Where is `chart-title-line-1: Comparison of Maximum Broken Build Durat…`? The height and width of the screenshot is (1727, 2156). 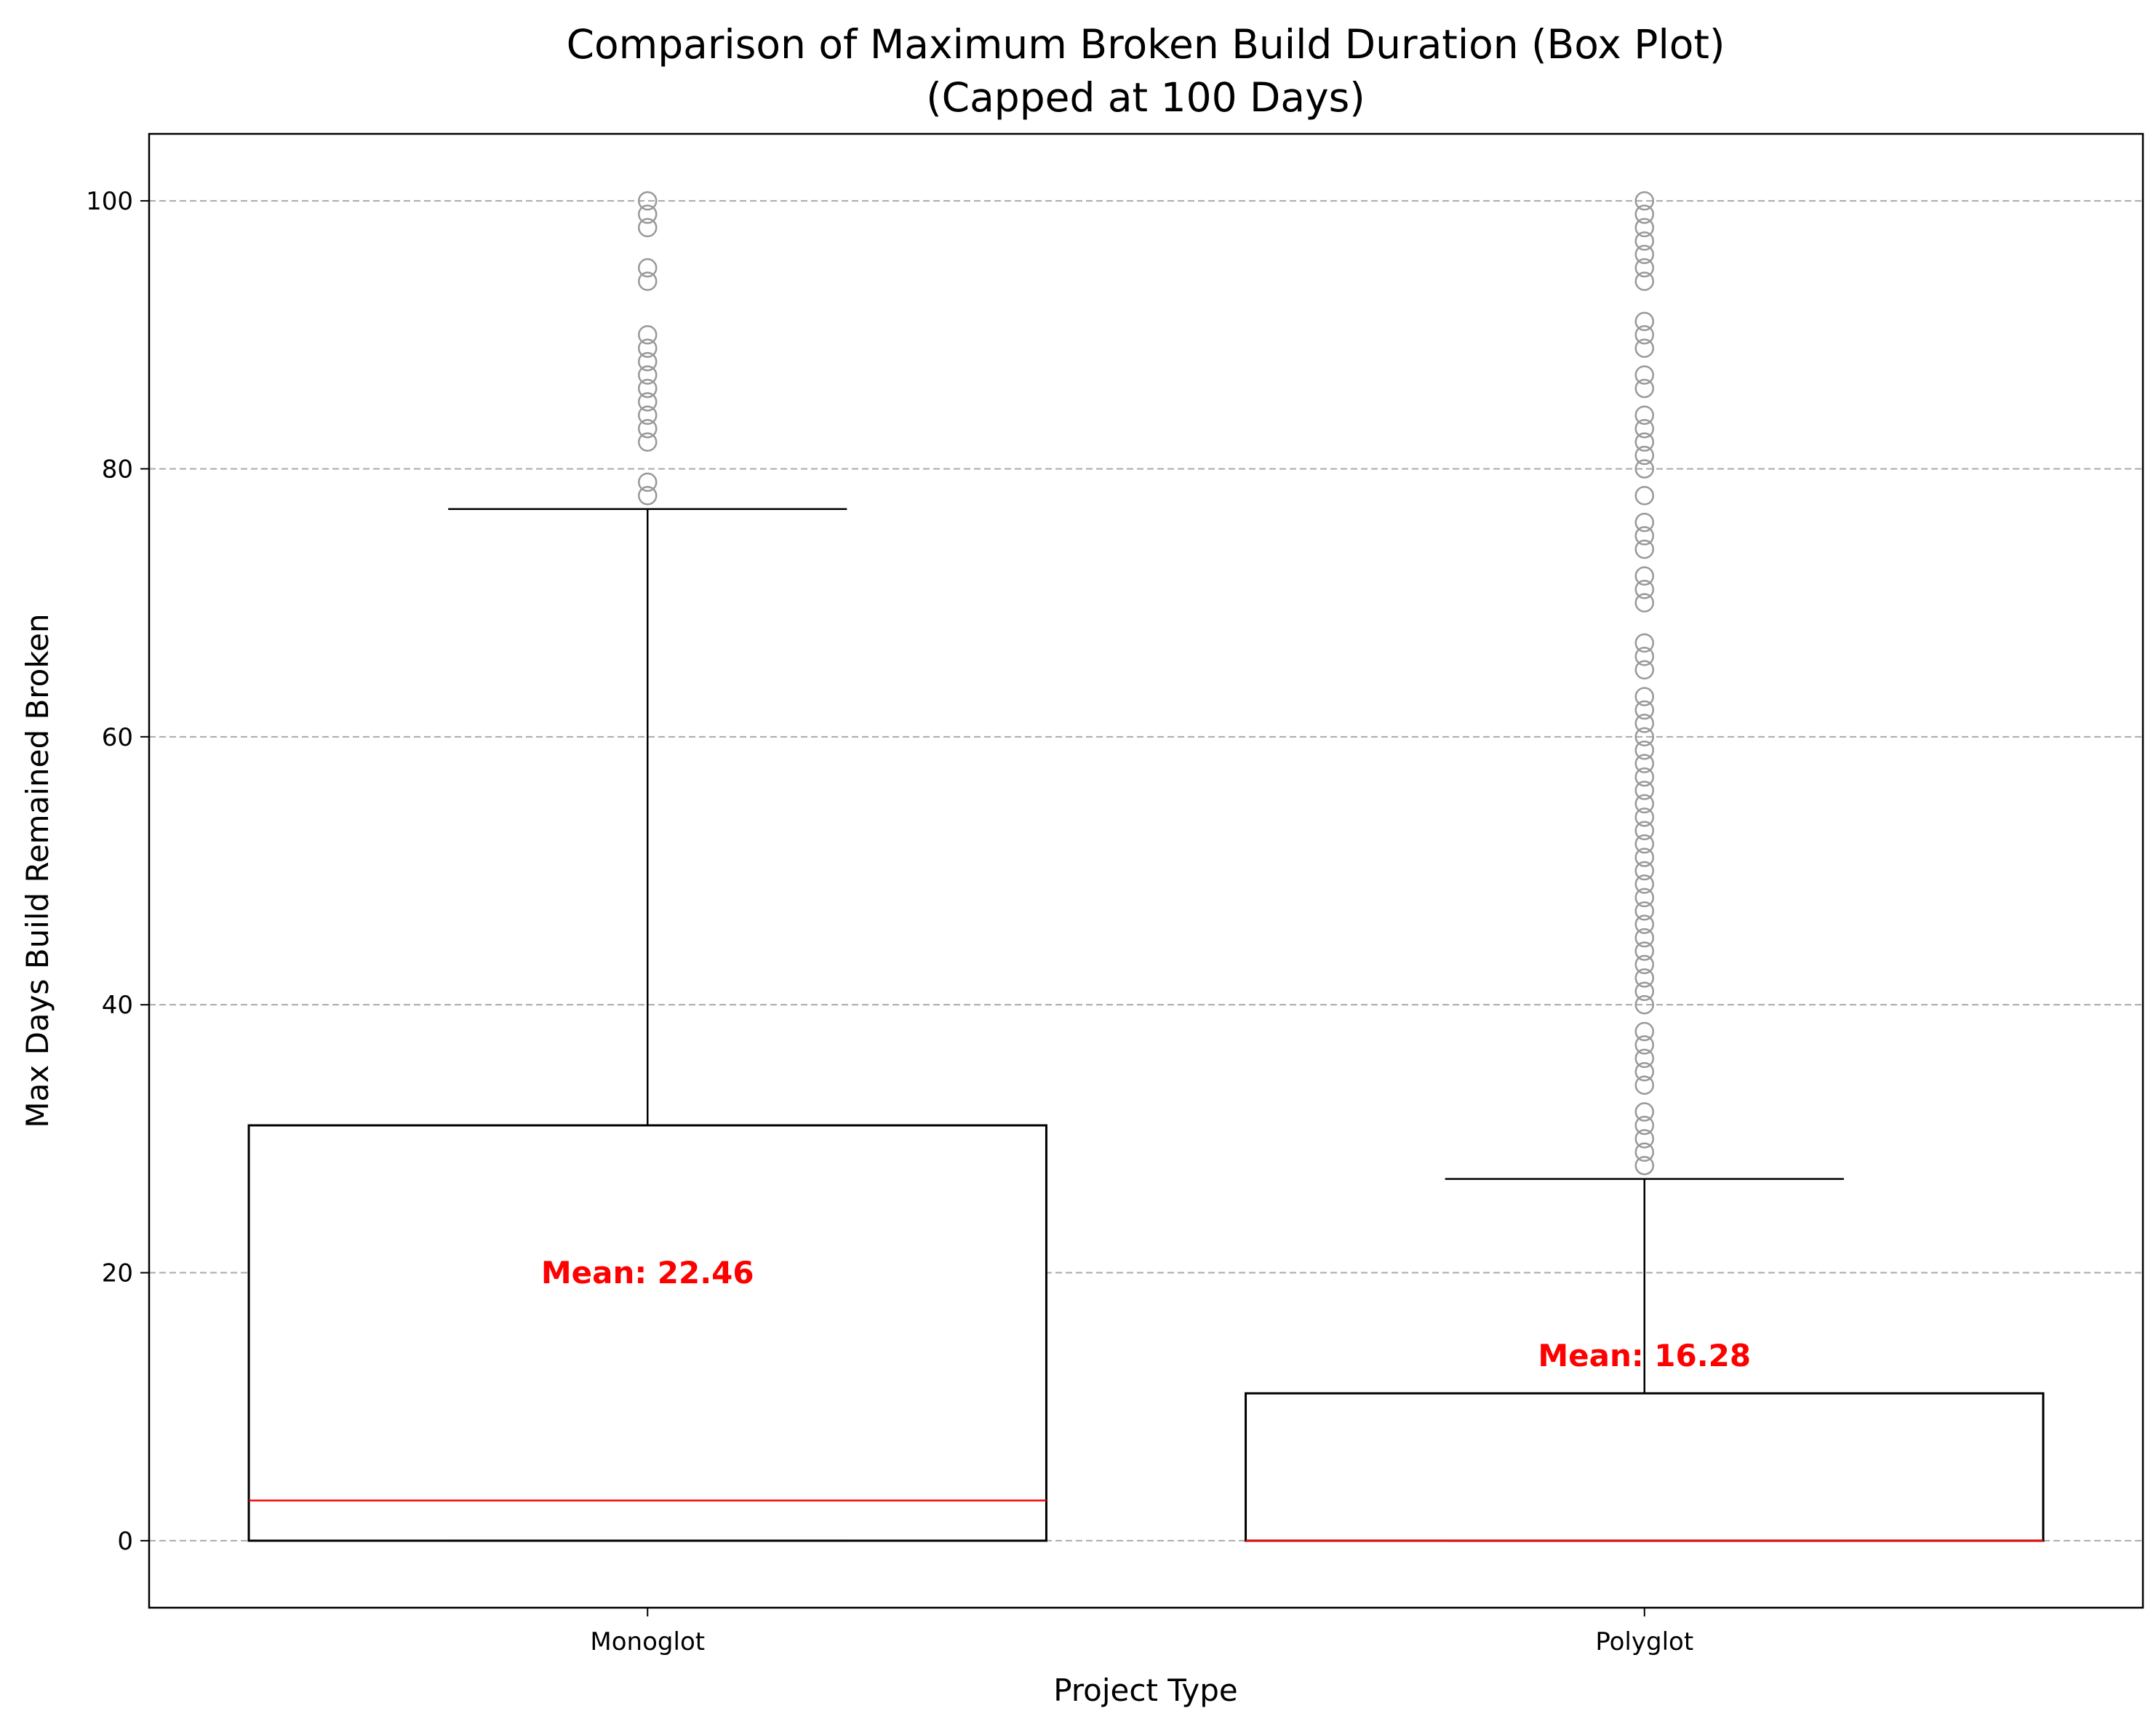 chart-title-line-1: Comparison of Maximum Broken Build Durat… is located at coordinates (1146, 44).